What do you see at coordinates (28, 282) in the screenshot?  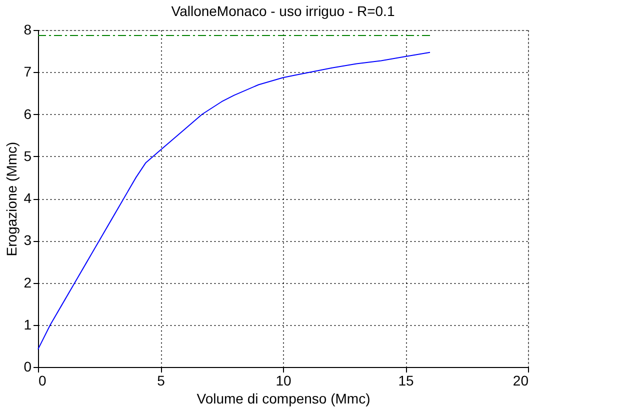 I see `y-tick-label: 2` at bounding box center [28, 282].